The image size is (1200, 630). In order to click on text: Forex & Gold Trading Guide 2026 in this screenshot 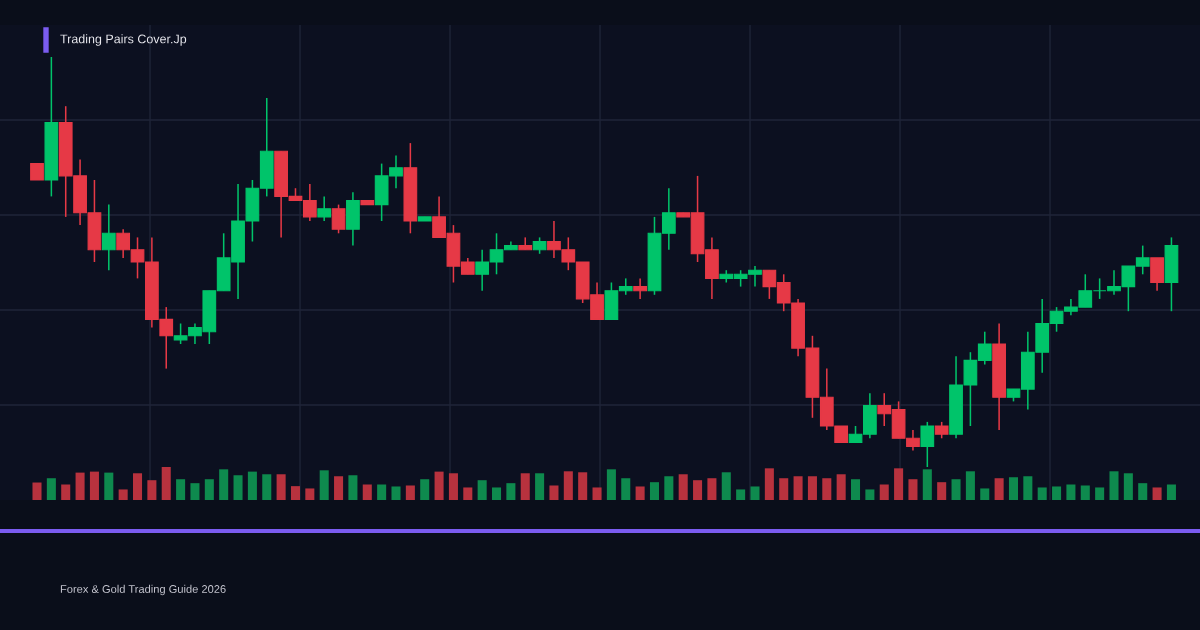, I will do `click(143, 590)`.